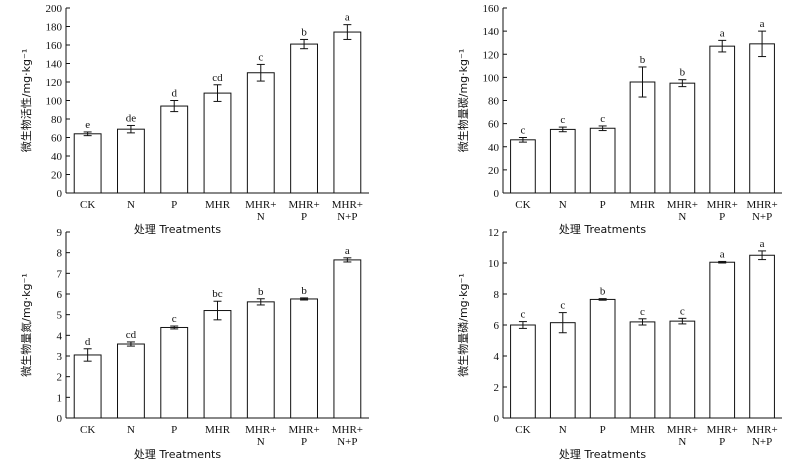 The width and height of the screenshot is (805, 466). I want to click on y-tick-label: 9, so click(60, 233).